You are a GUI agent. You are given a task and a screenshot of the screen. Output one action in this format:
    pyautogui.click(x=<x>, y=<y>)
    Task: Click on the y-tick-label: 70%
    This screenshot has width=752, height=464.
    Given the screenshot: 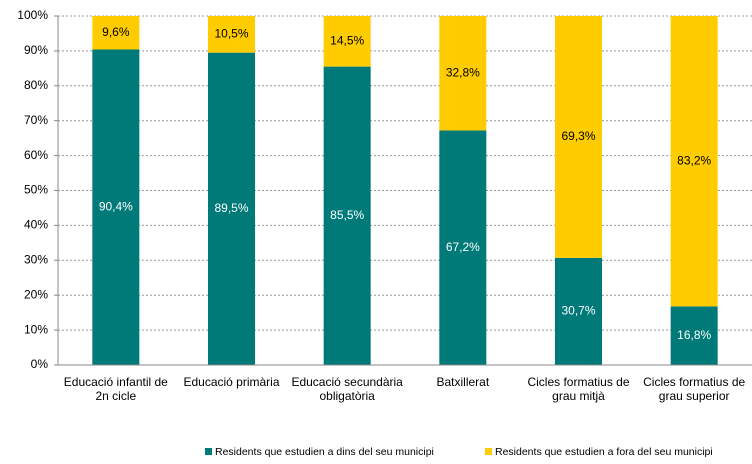 What is the action you would take?
    pyautogui.click(x=36, y=120)
    